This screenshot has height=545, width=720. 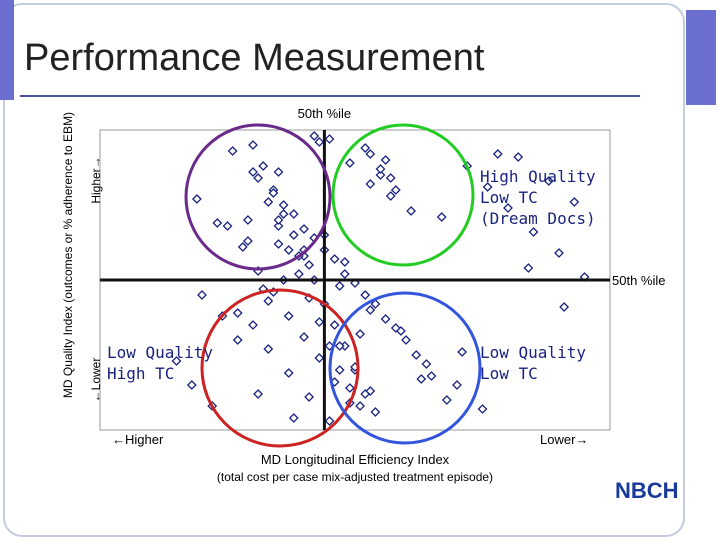 What do you see at coordinates (355, 459) in the screenshot?
I see `x-axis-label: MD Longitudinal Efficiency Index` at bounding box center [355, 459].